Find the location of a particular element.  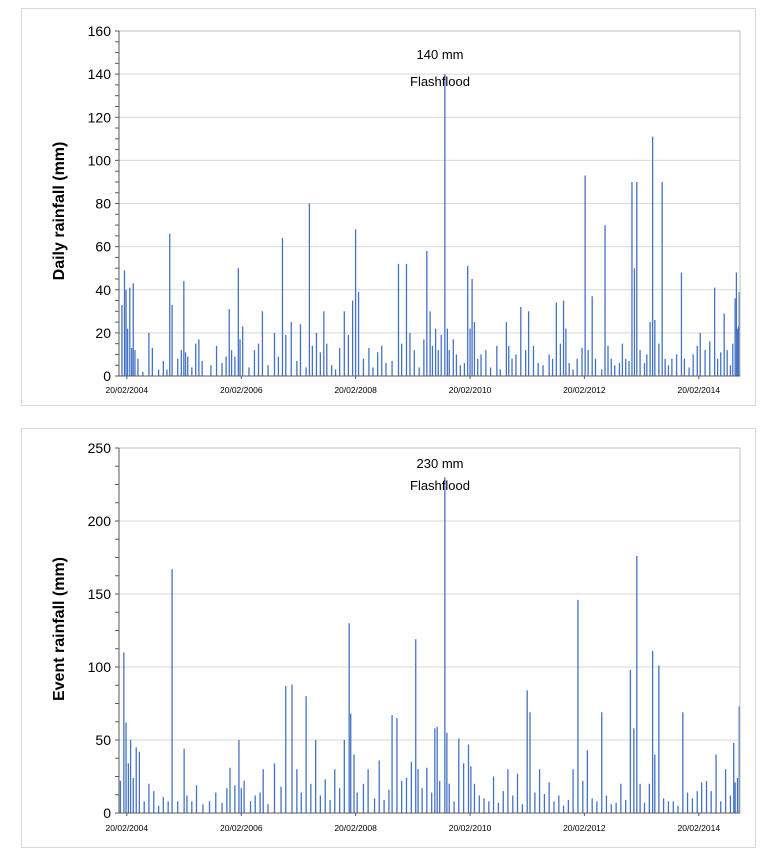

y-tick-label: 150 is located at coordinates (100, 594).